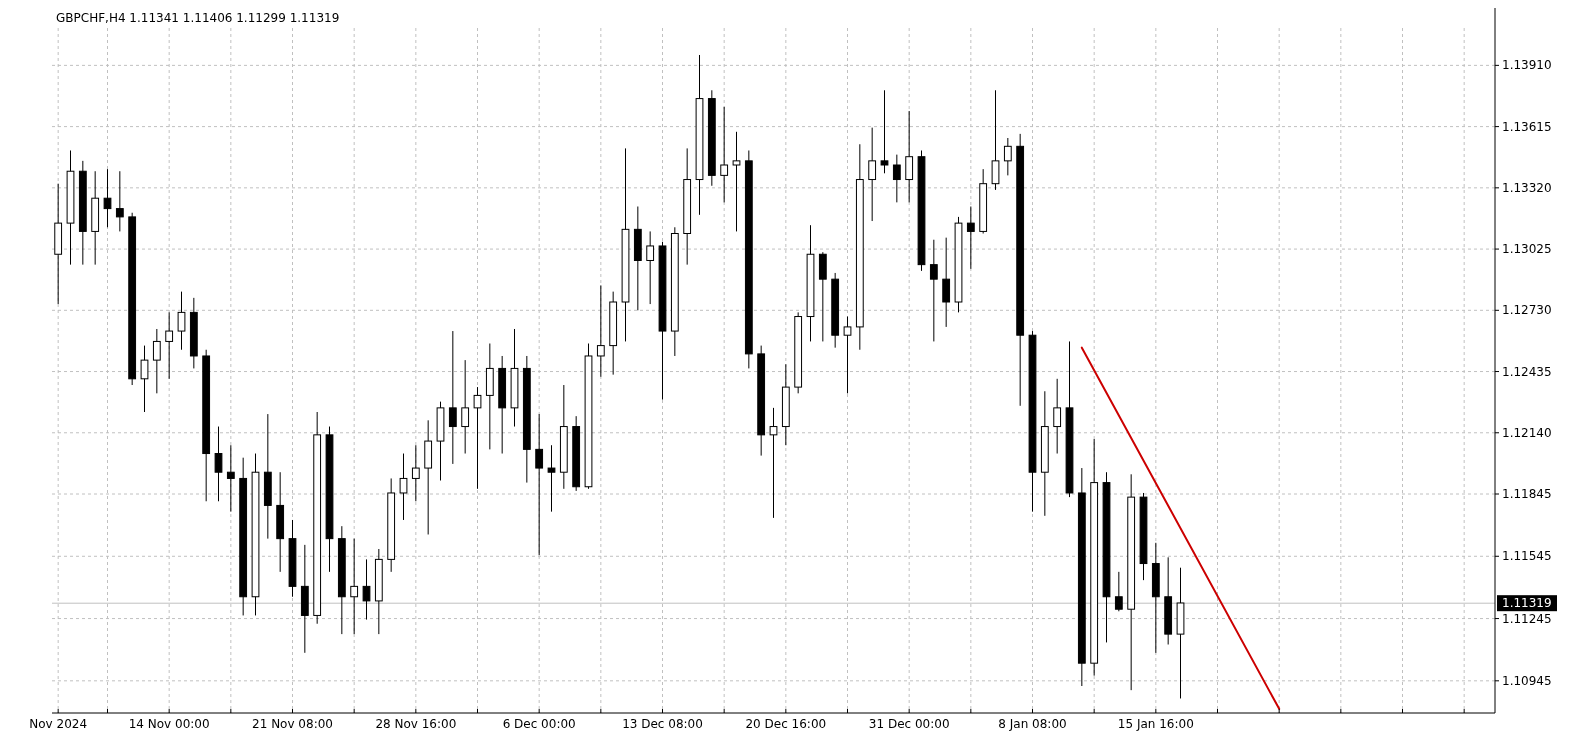  I want to click on x-tick-label: 6 Dec 00:00, so click(539, 724).